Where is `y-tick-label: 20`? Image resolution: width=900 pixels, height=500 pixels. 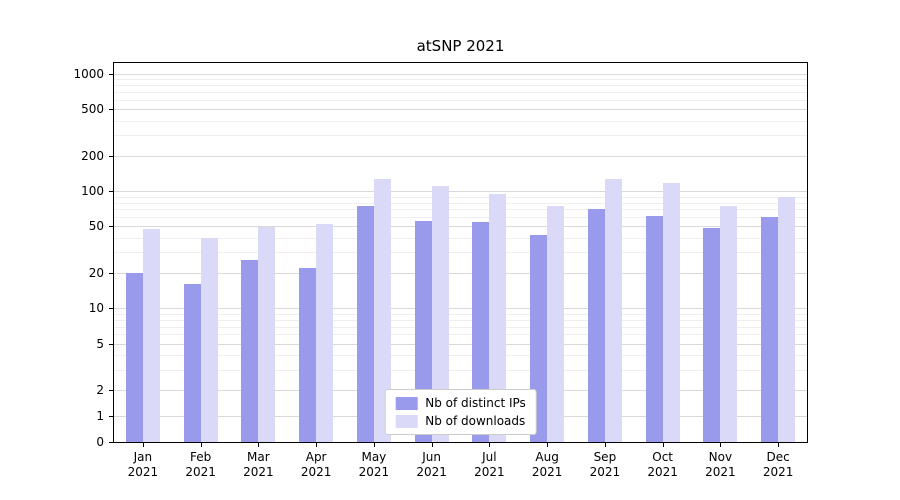 y-tick-label: 20 is located at coordinates (96, 273).